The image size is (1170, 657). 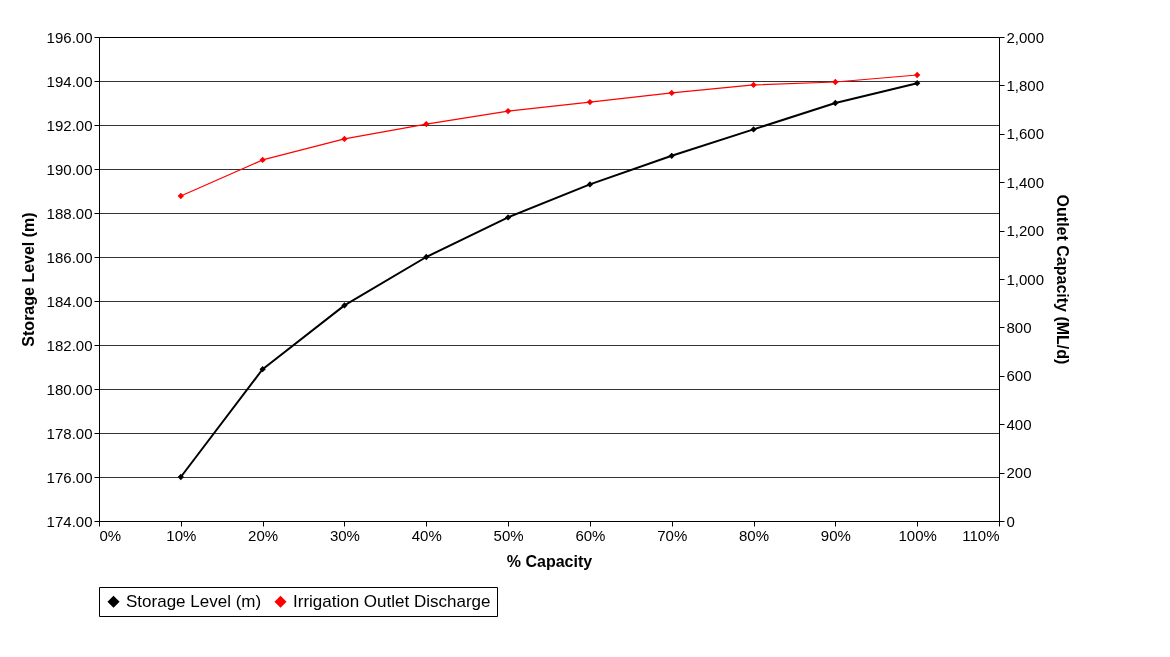 What do you see at coordinates (1025, 231) in the screenshot?
I see `y2-tick-label: 1,200` at bounding box center [1025, 231].